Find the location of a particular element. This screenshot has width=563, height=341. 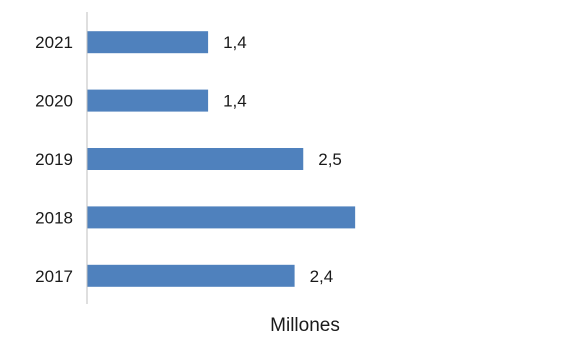

category-label-2021: 2021 is located at coordinates (54, 42).